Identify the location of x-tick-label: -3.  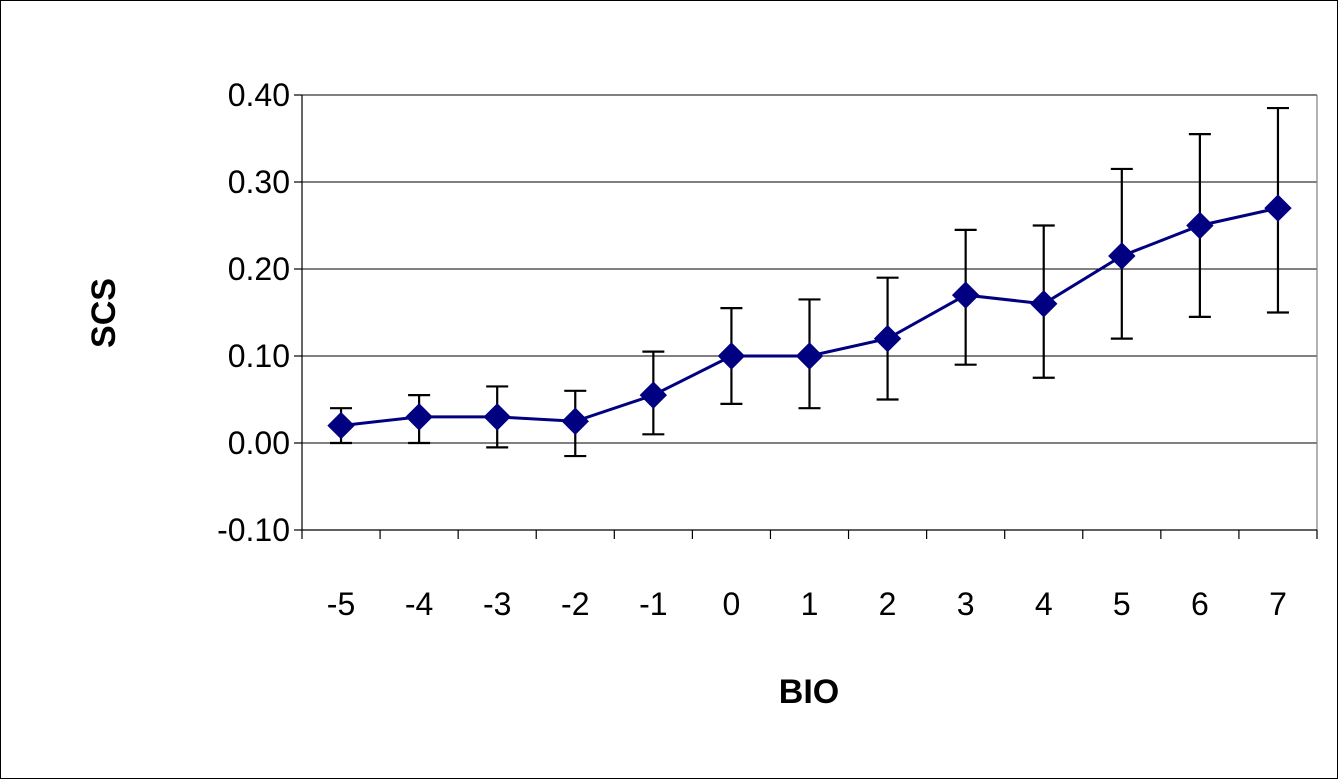
(497, 604).